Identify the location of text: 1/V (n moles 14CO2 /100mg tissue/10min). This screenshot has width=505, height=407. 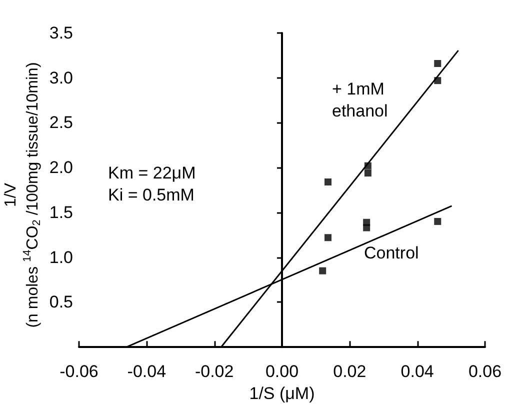
(22, 195).